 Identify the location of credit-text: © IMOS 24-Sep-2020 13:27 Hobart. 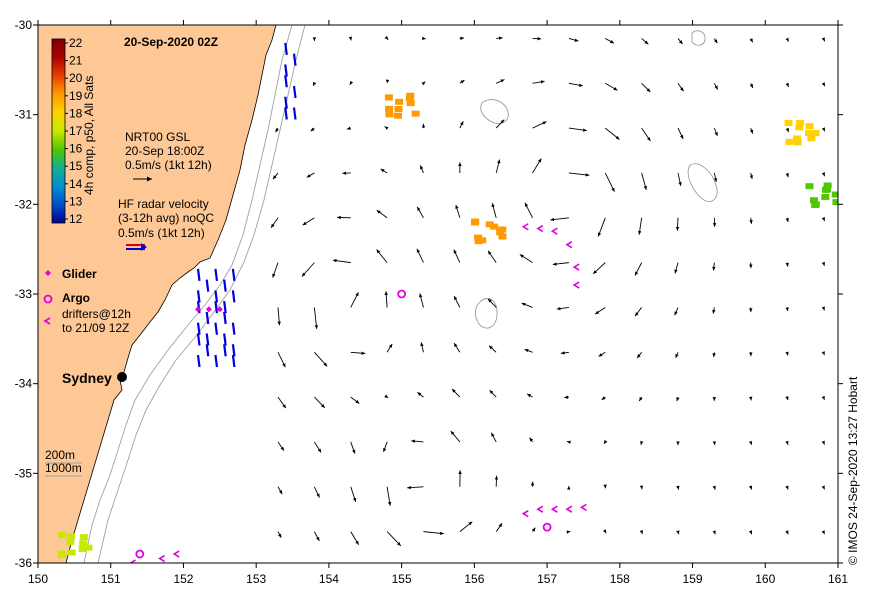
(853, 470).